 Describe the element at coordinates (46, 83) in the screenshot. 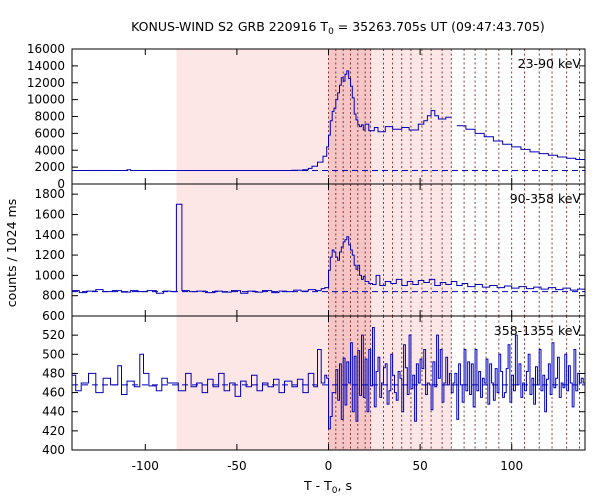

I see `y-tick-label: 12000` at that location.